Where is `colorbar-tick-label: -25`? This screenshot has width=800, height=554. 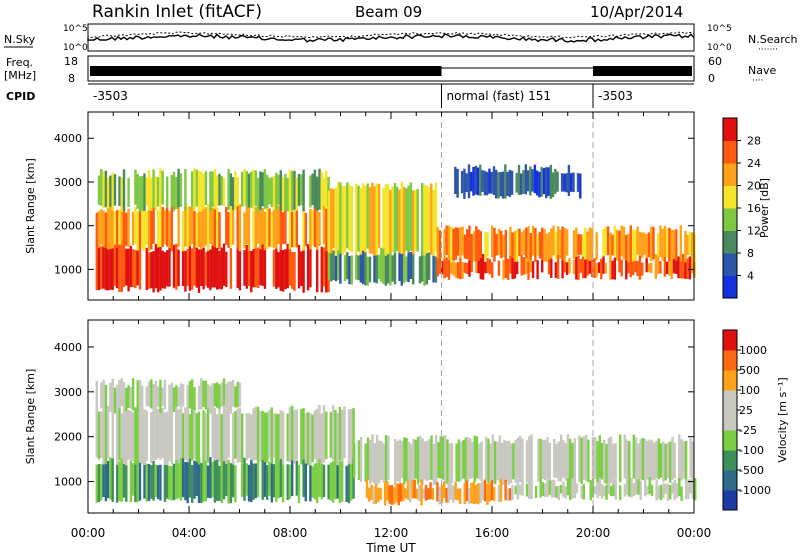
colorbar-tick-label: -25 is located at coordinates (748, 430).